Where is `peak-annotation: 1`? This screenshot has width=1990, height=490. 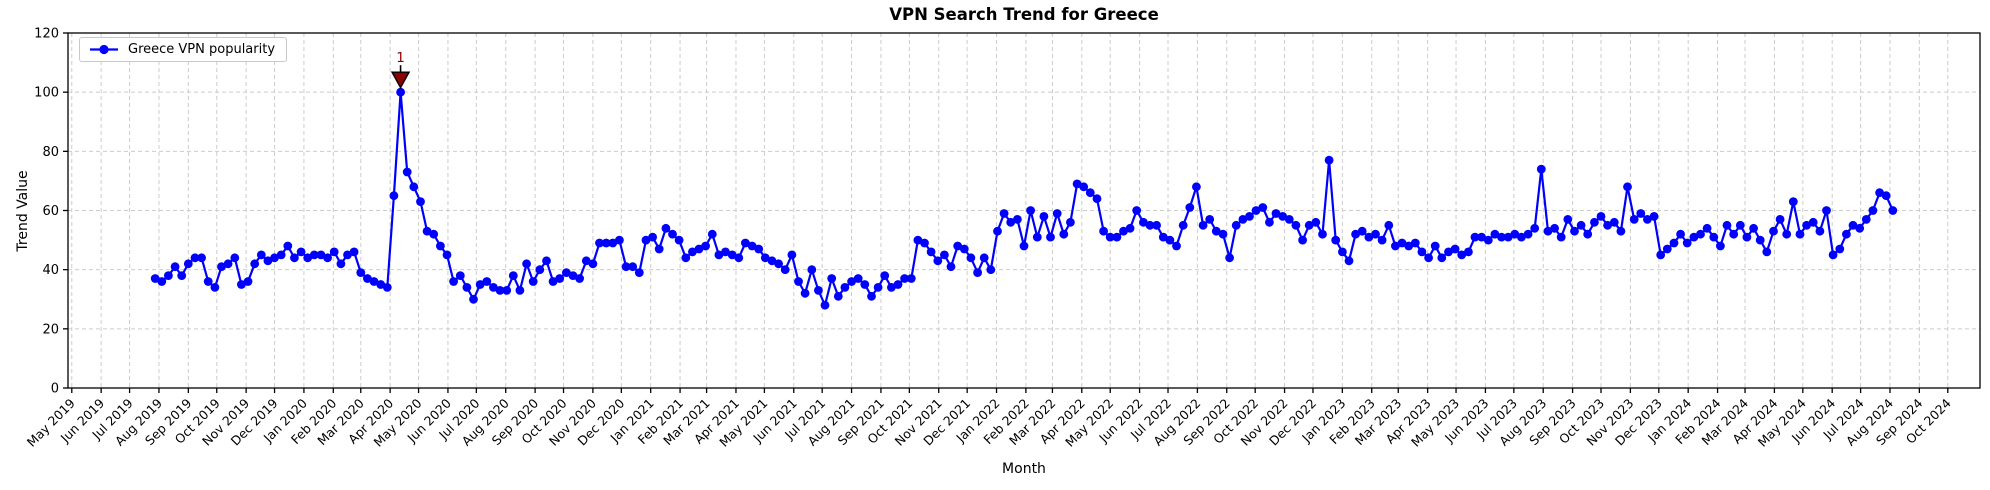 peak-annotation: 1 is located at coordinates (400, 70).